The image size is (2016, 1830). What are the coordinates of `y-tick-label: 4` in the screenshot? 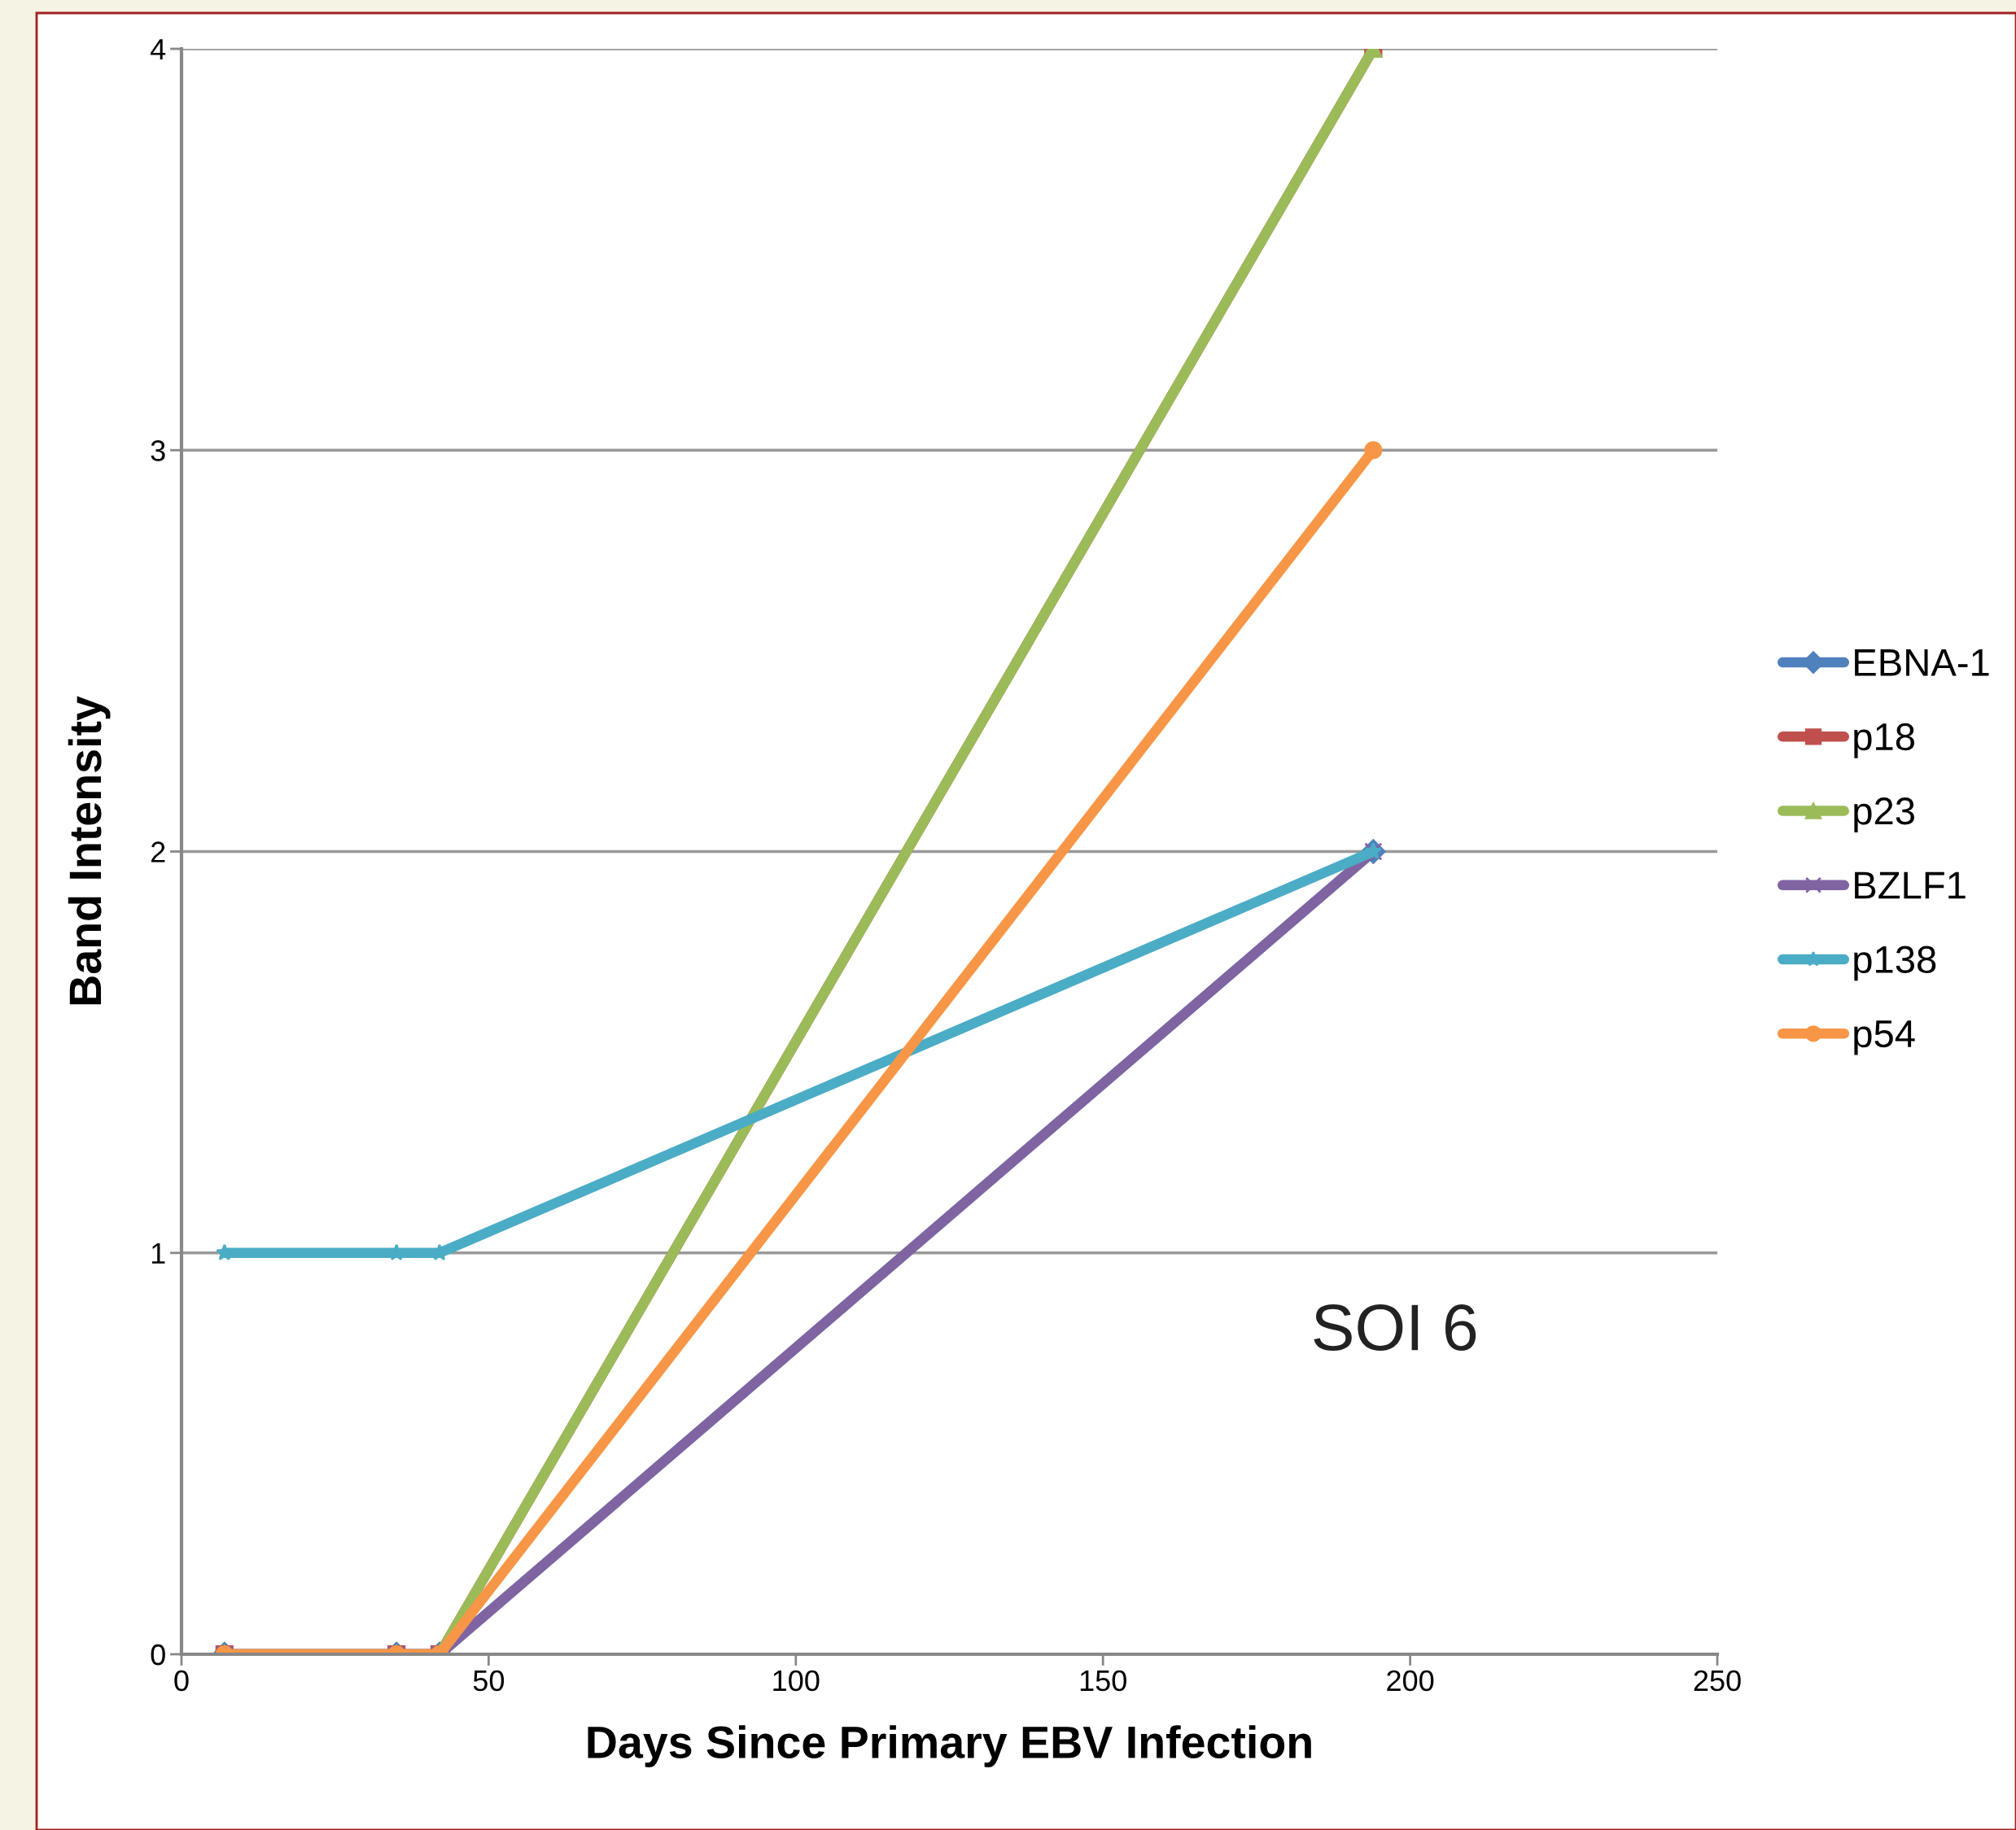 It's located at (158, 49).